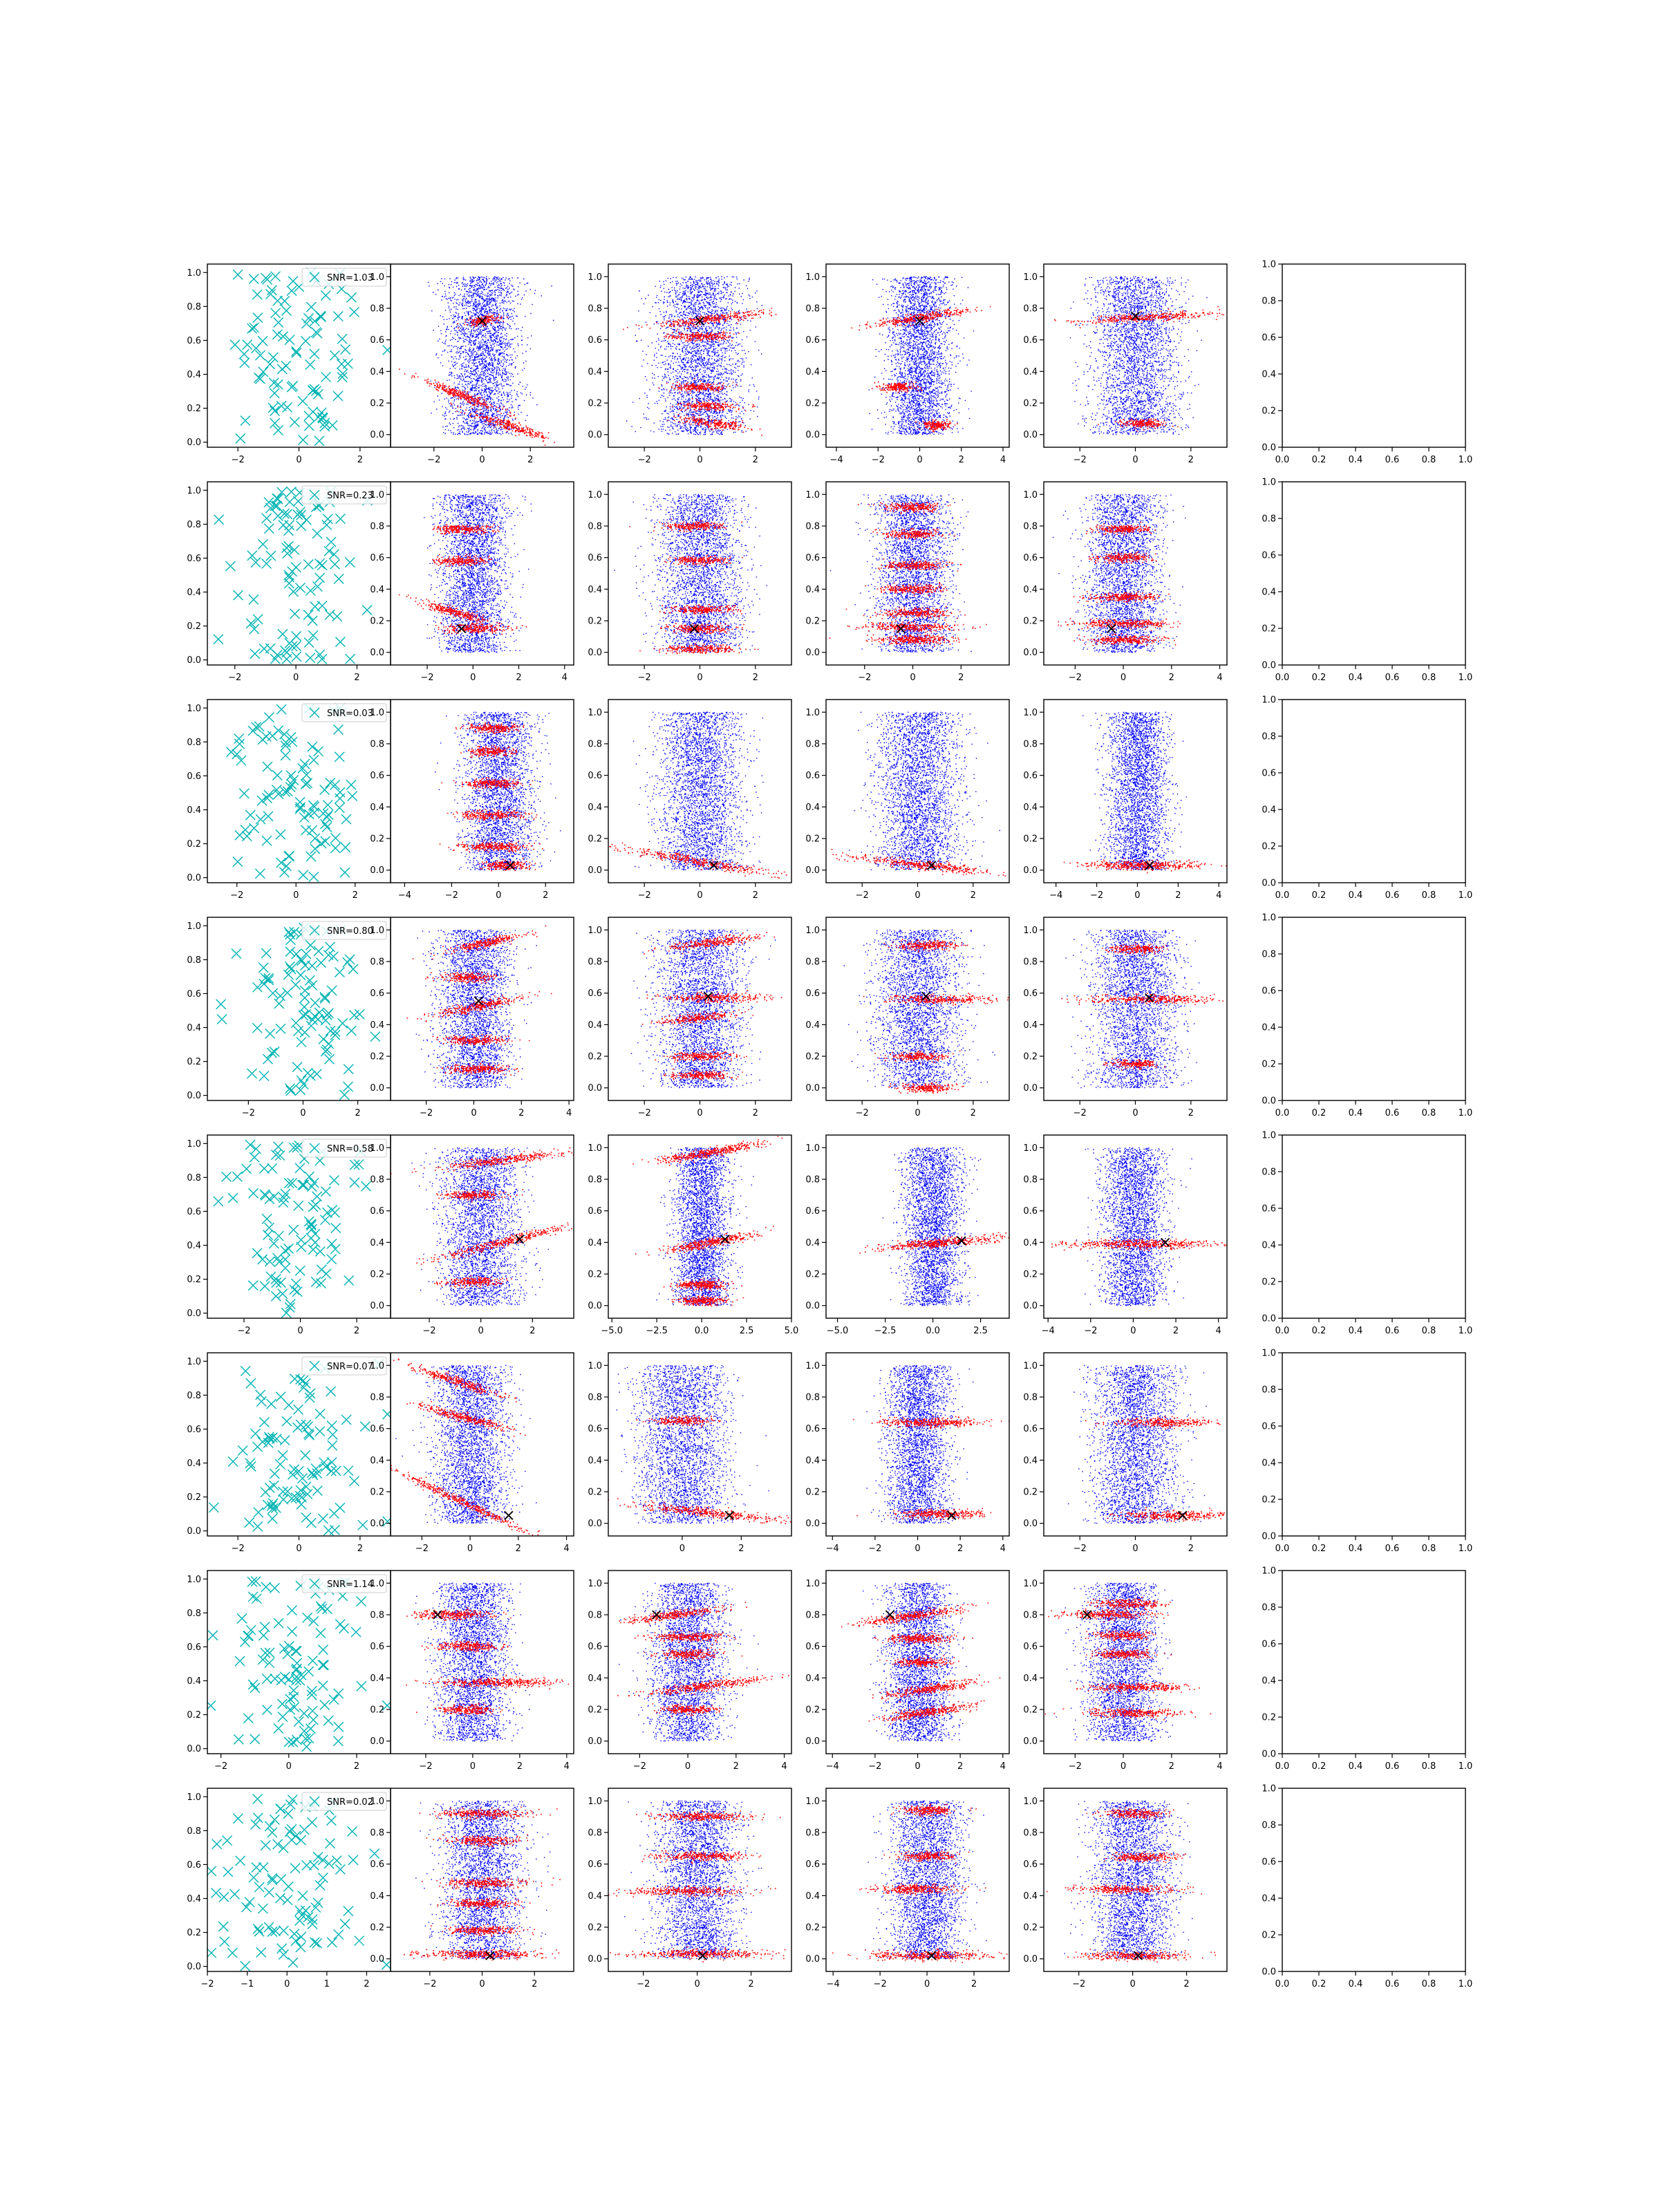 Image resolution: width=1659 pixels, height=2212 pixels. What do you see at coordinates (545, 896) in the screenshot?
I see `panel-r2-c1-xtick-label-3: 2` at bounding box center [545, 896].